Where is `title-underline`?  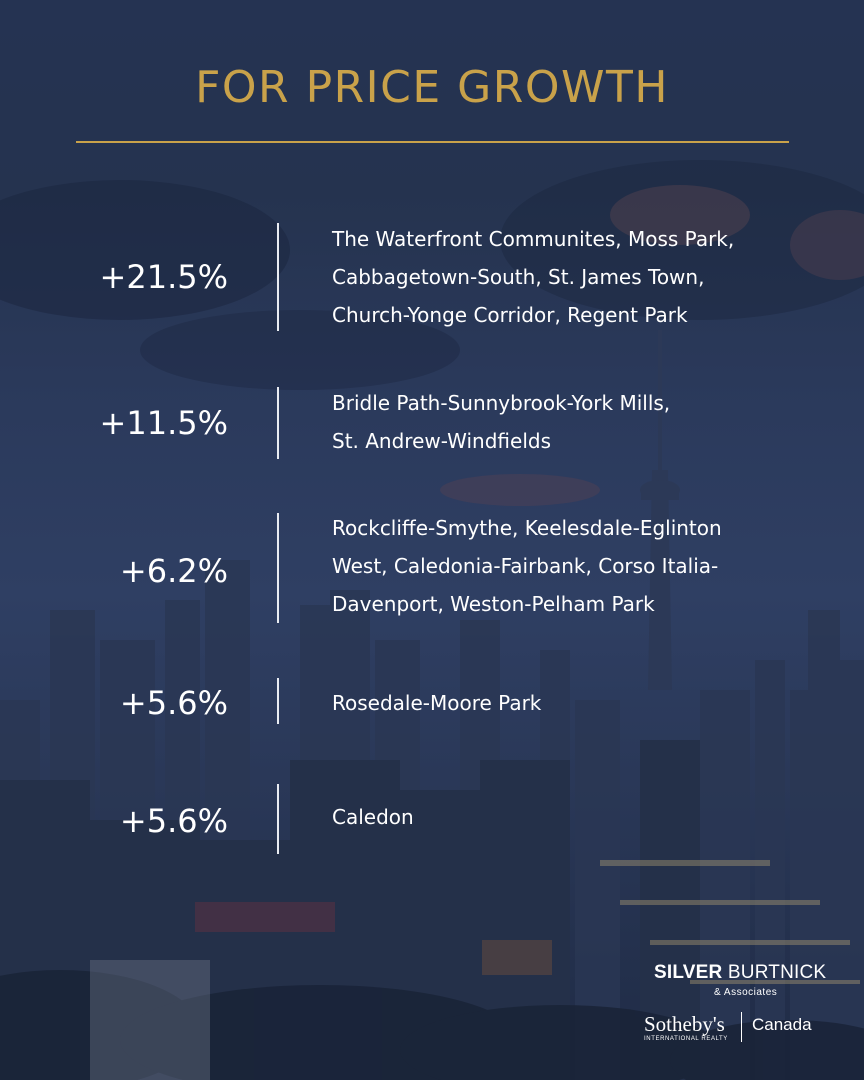
title-underline is located at coordinates (432, 142).